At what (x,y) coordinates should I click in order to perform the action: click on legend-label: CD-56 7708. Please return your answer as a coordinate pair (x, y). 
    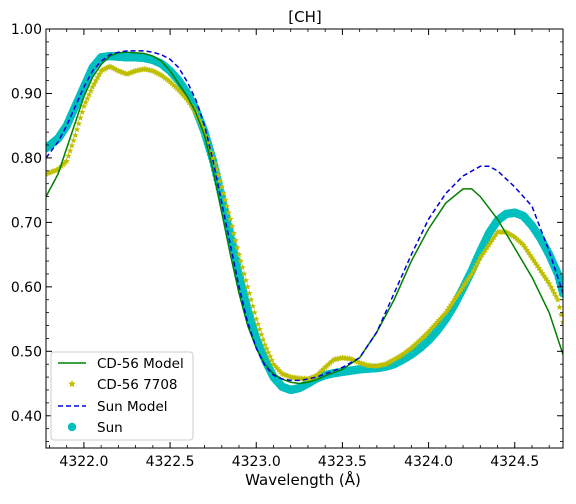
    Looking at the image, I should click on (137, 385).